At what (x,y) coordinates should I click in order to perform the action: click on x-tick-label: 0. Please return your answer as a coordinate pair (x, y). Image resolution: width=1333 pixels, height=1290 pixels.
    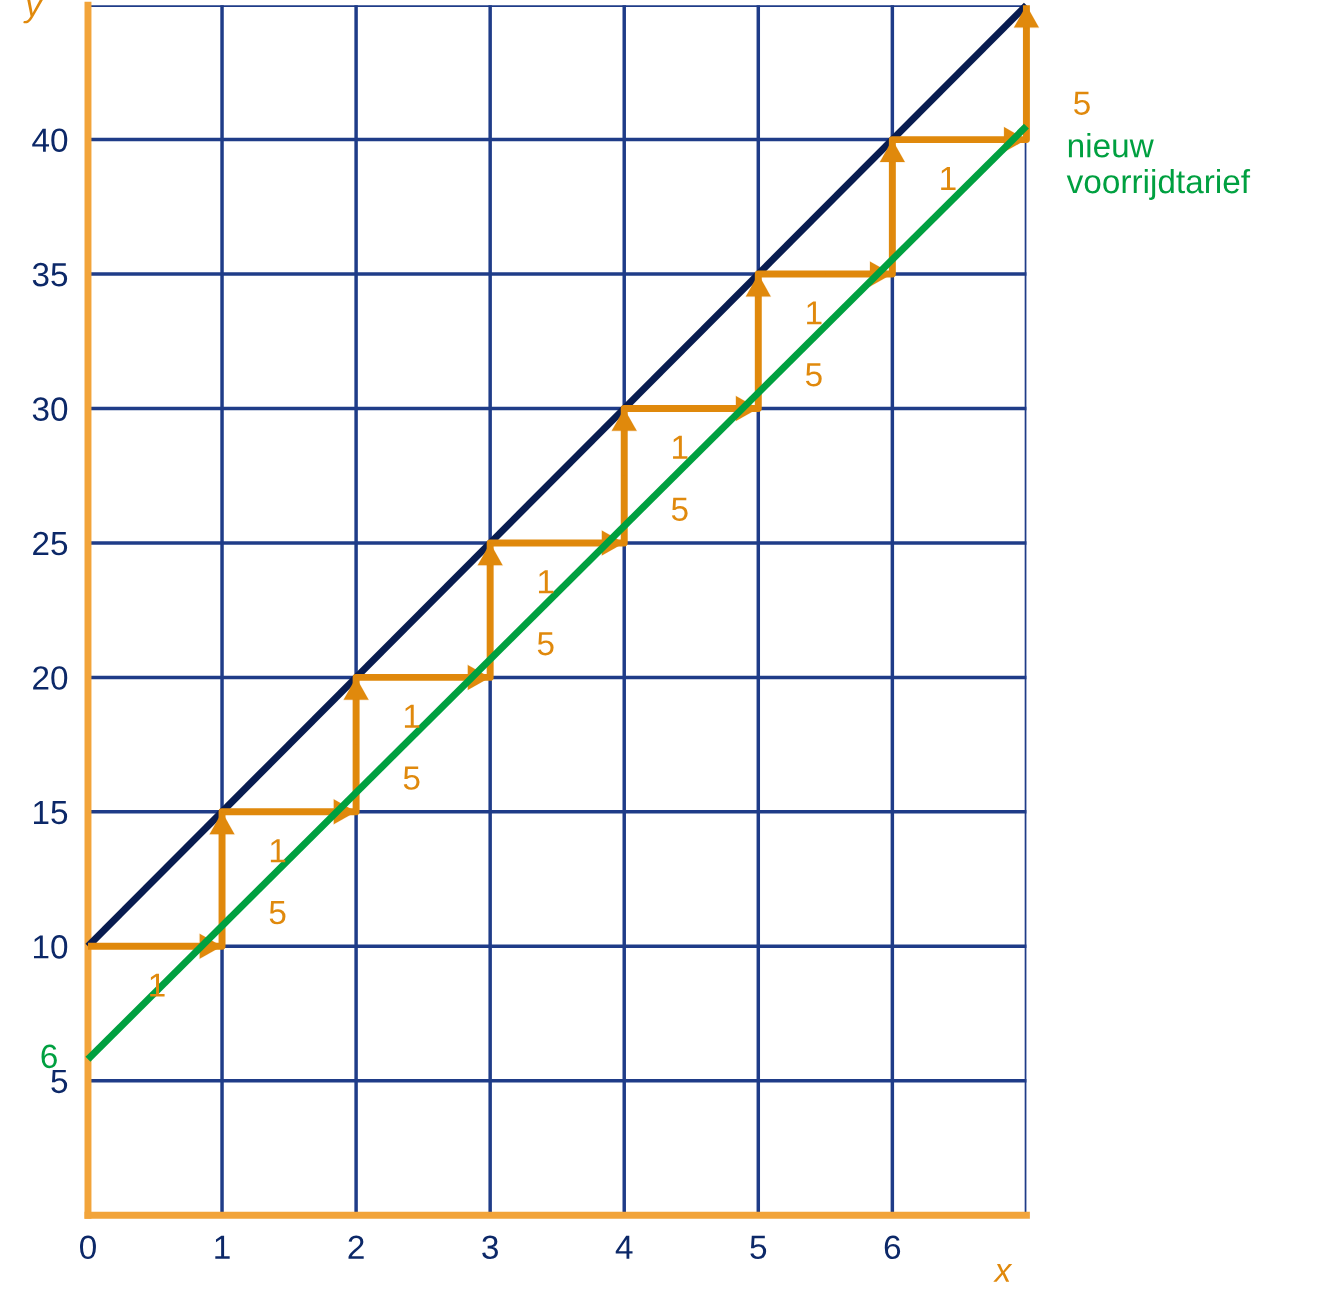
    Looking at the image, I should click on (88, 1247).